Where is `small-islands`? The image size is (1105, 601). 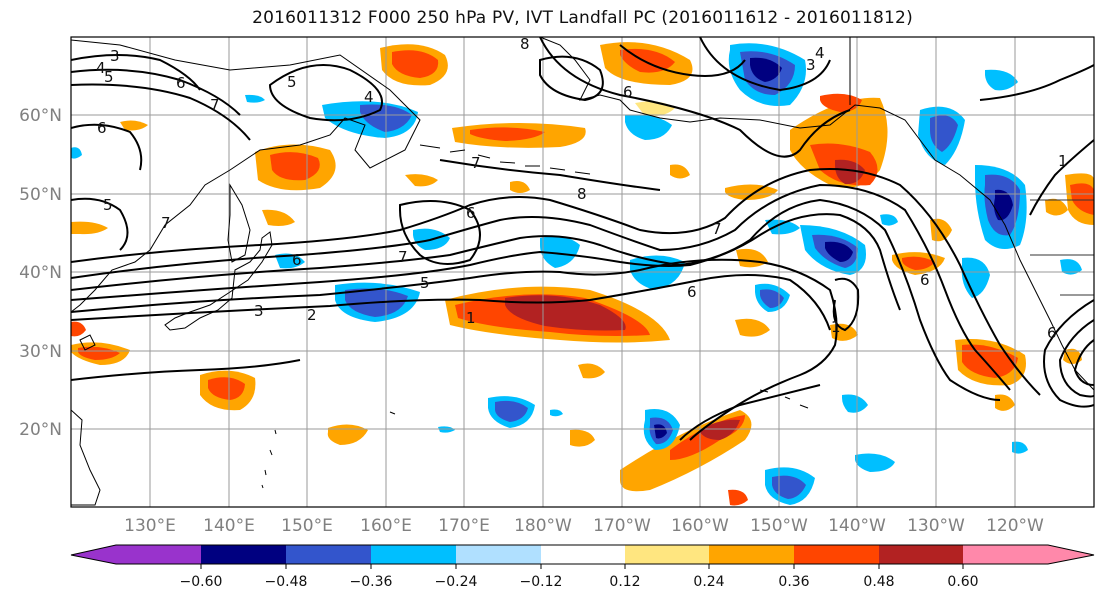 small-islands is located at coordinates (328, 450).